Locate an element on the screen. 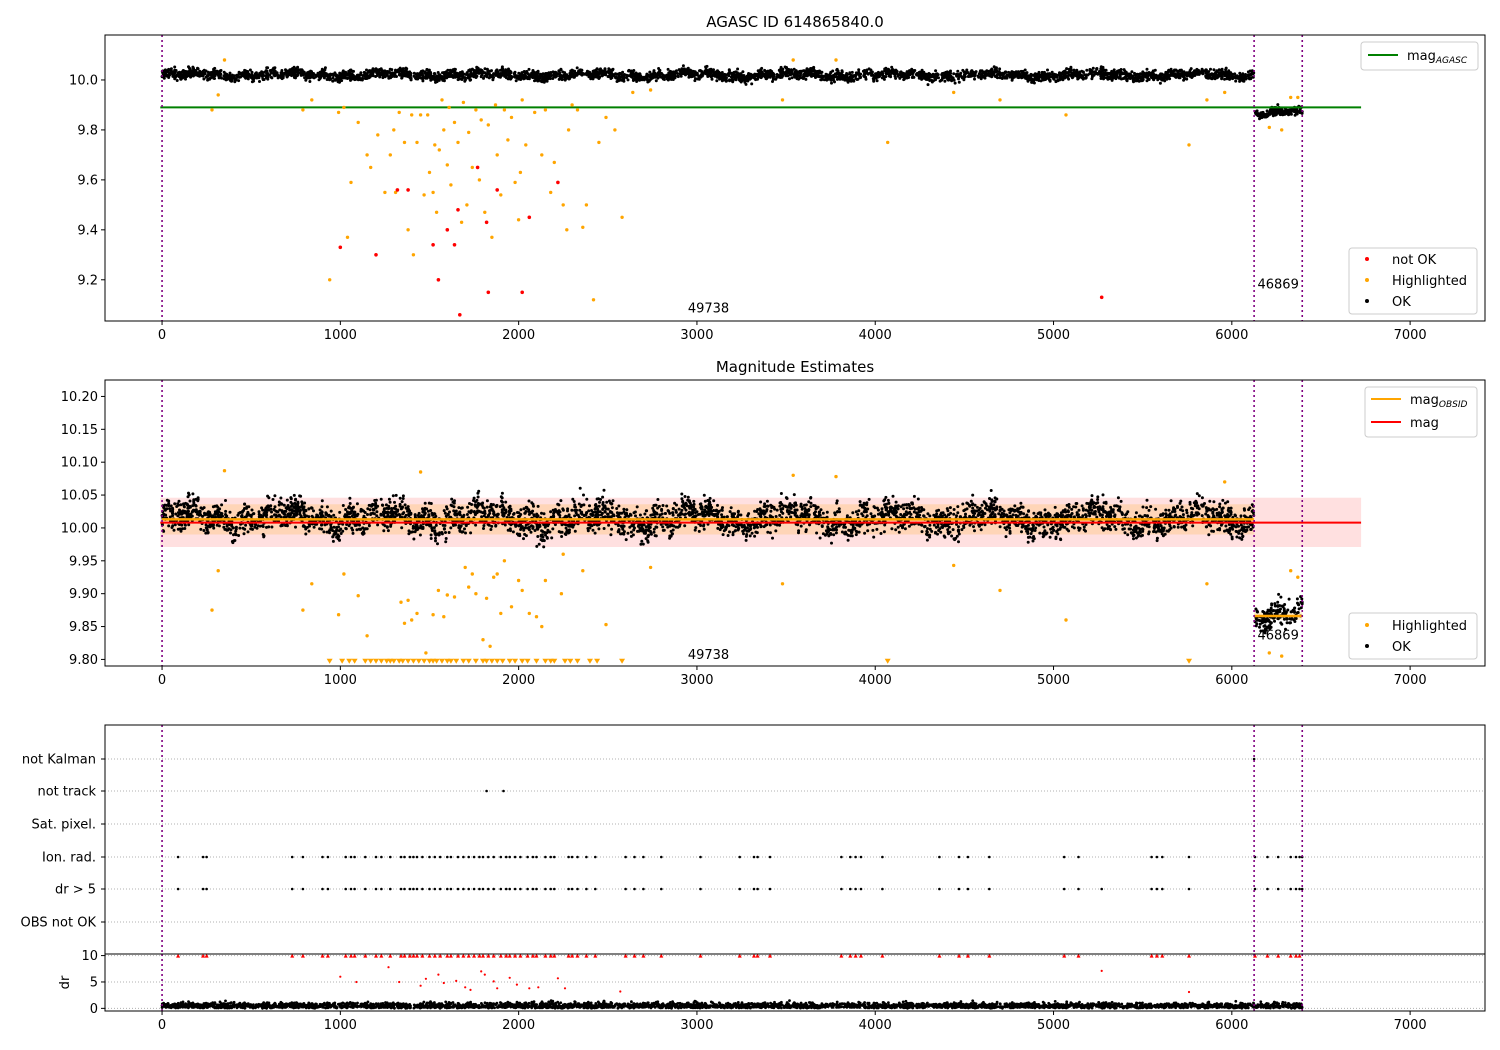 The image size is (1500, 1050). y-tick-label: 10.00 is located at coordinates (79, 528).